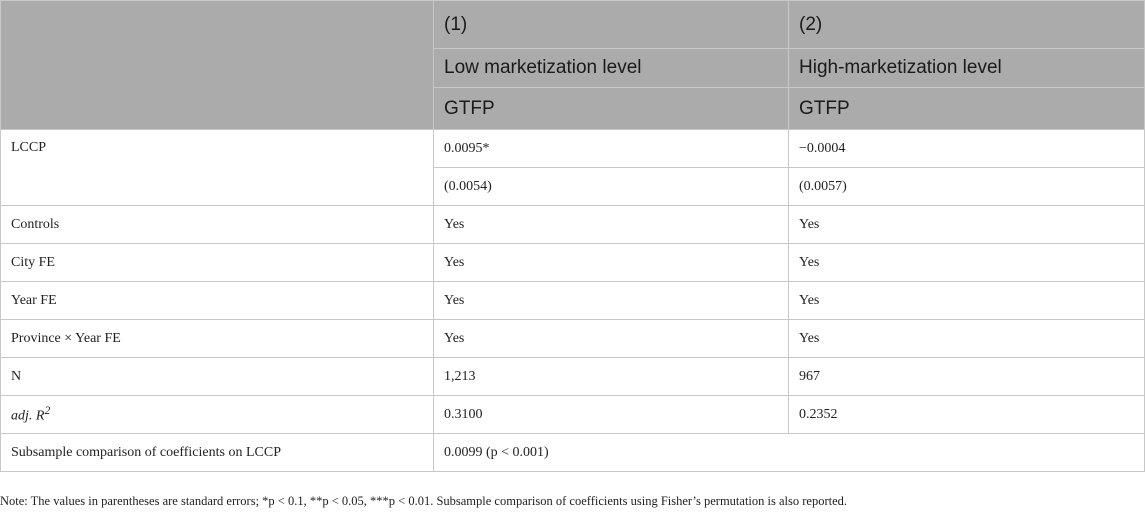 This screenshot has width=1145, height=514. Describe the element at coordinates (966, 24) in the screenshot. I see `col2-number: (2)` at that location.